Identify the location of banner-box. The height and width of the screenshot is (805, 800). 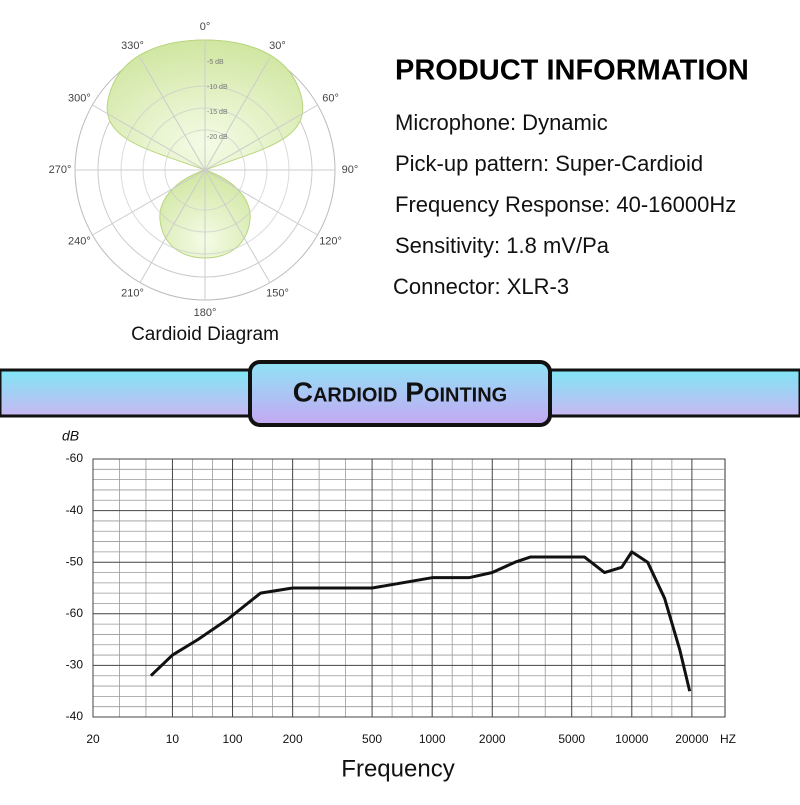
(400, 393).